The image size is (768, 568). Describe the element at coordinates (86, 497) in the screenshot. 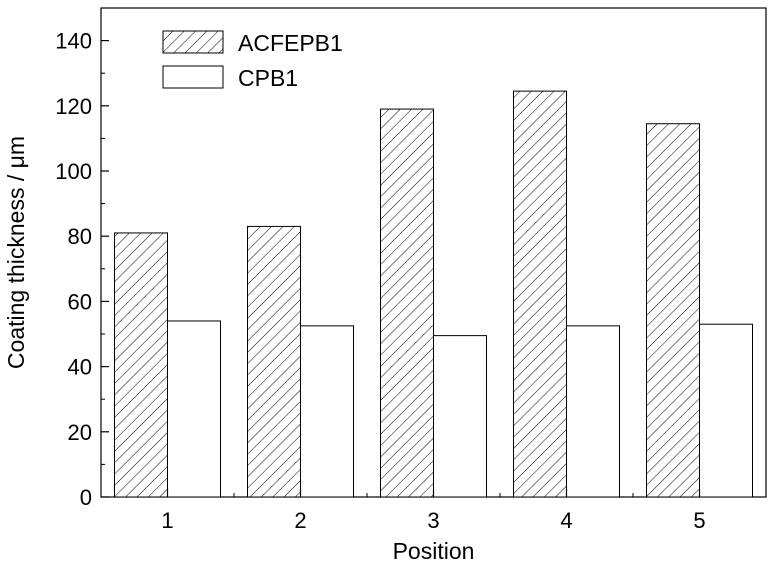

I see `y-tick-label: 0` at that location.